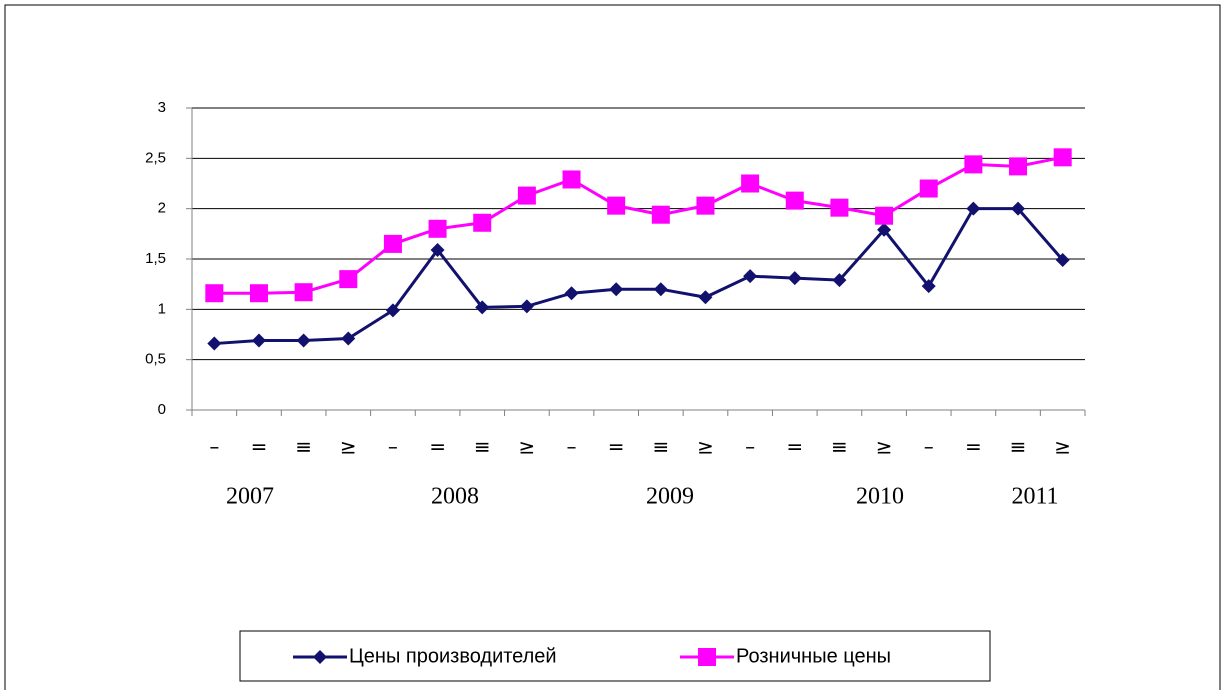  Describe the element at coordinates (155, 157) in the screenshot. I see `y-tick-label: 2,5` at that location.